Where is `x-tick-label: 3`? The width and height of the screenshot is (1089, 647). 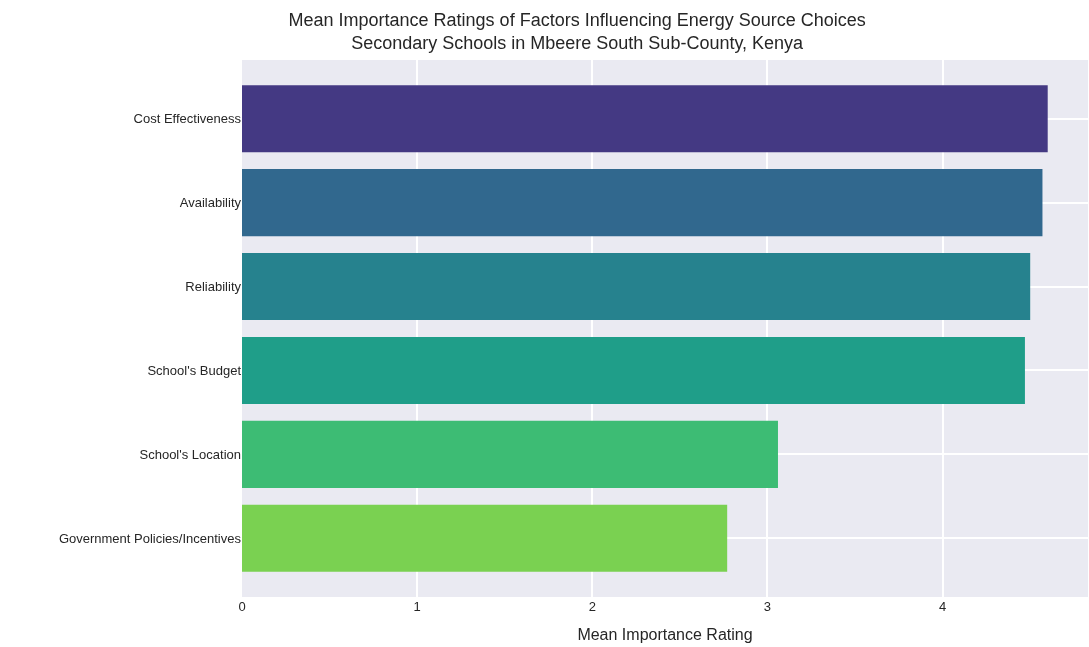 x-tick-label: 3 is located at coordinates (767, 606).